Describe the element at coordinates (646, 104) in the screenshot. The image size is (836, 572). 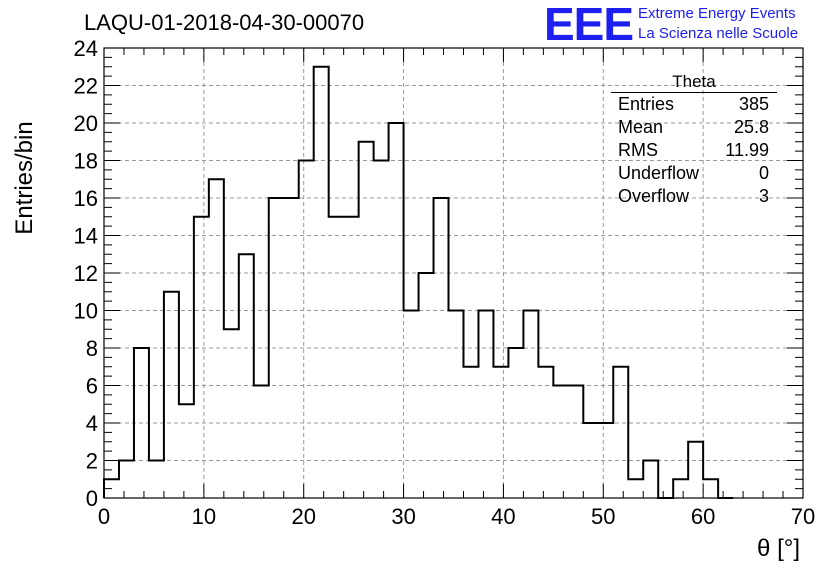
I see `stats-label: Entries` at that location.